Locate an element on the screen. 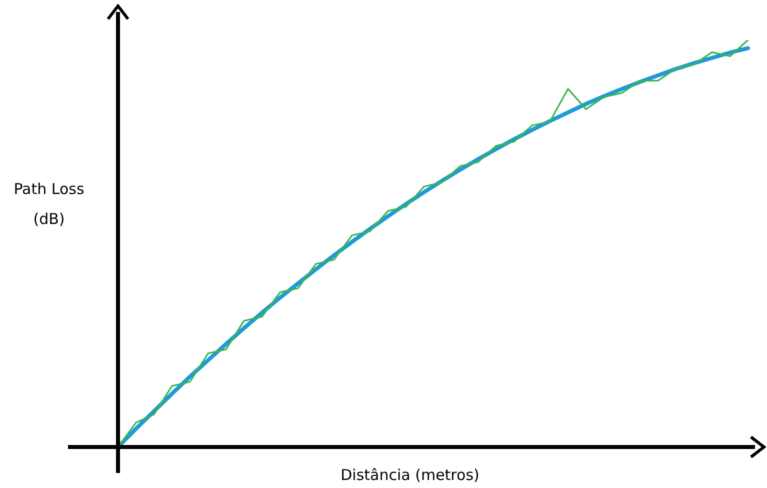  x-axis-title: Distância (metros) is located at coordinates (410, 475).